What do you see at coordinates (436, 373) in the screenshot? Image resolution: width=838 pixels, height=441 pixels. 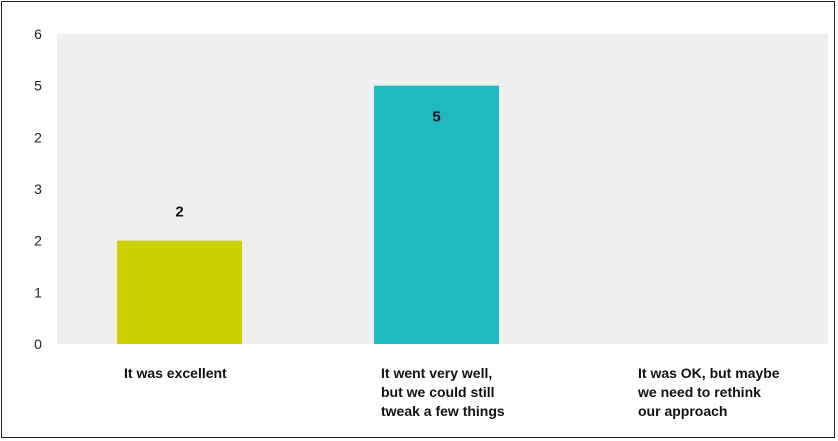 I see `x-category-label: It went very well,` at bounding box center [436, 373].